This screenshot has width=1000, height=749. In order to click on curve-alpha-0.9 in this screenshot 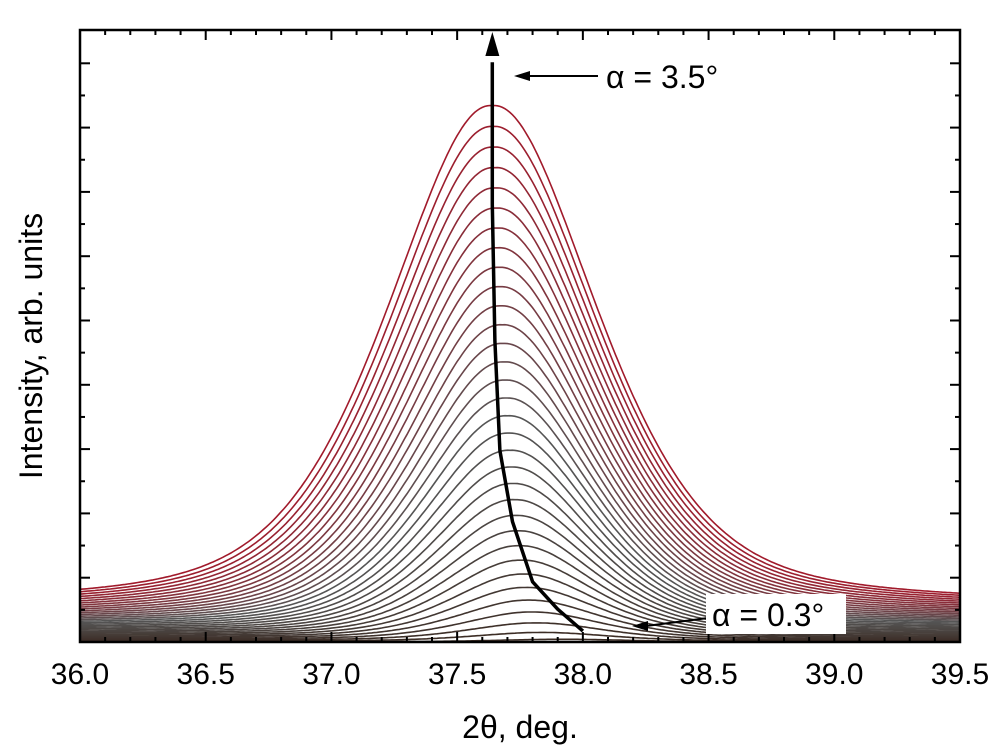, I will do `click(519, 605)`.